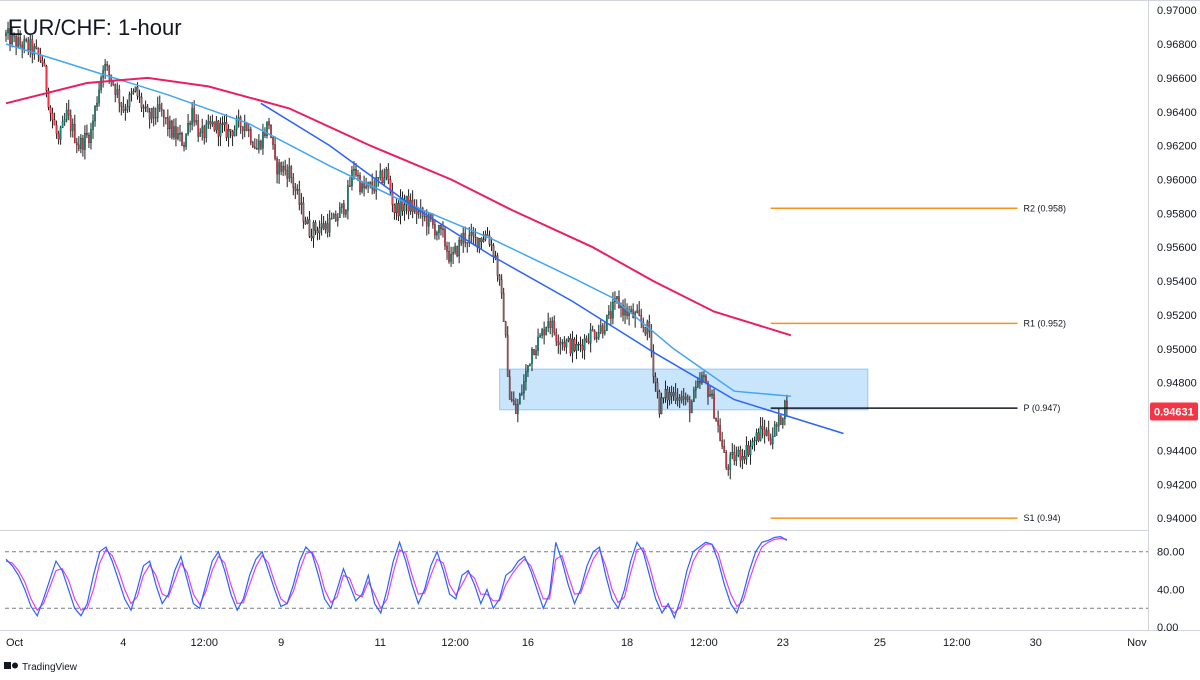 The height and width of the screenshot is (680, 1200). I want to click on last-price-tag: 0.94631, so click(1174, 411).